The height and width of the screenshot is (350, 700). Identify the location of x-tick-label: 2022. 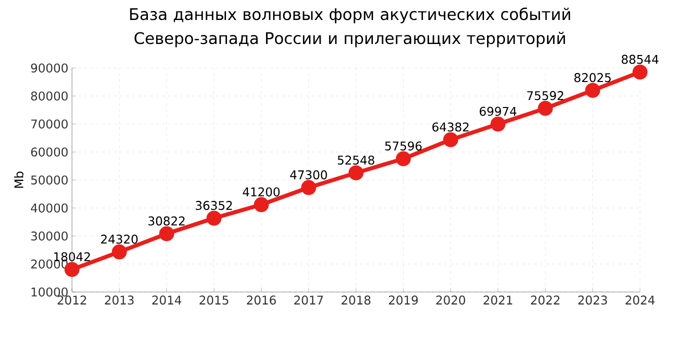
(545, 300).